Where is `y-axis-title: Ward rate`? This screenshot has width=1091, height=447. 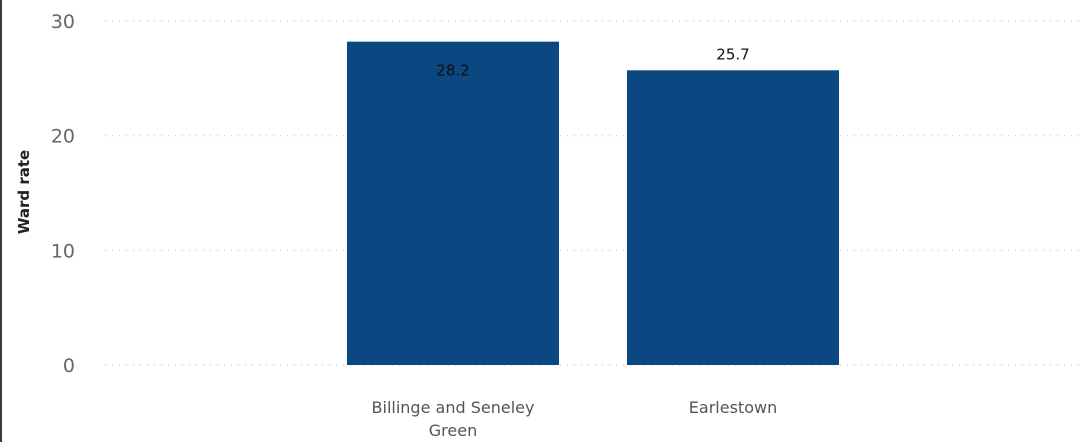 y-axis-title: Ward rate is located at coordinates (24, 192).